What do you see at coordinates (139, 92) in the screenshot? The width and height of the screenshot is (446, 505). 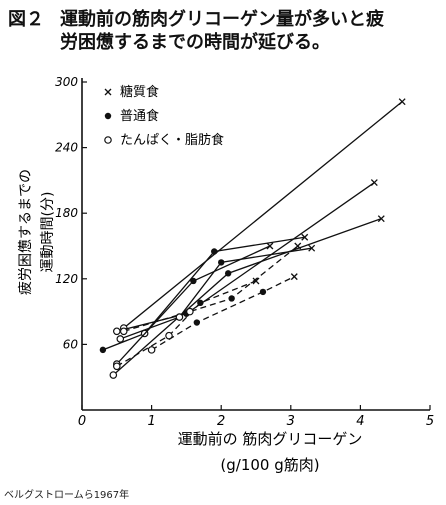 I see `legend-label: 糖質食` at bounding box center [139, 92].